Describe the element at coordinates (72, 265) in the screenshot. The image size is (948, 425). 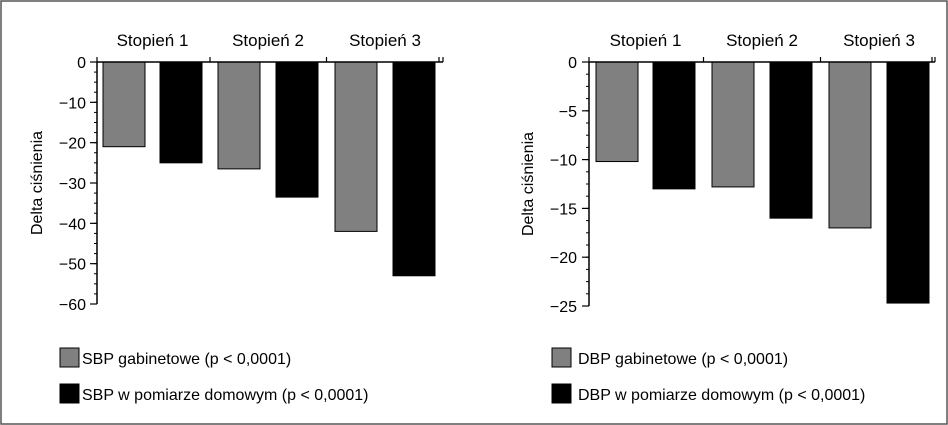
I see `y-tick-label: −50` at that location.